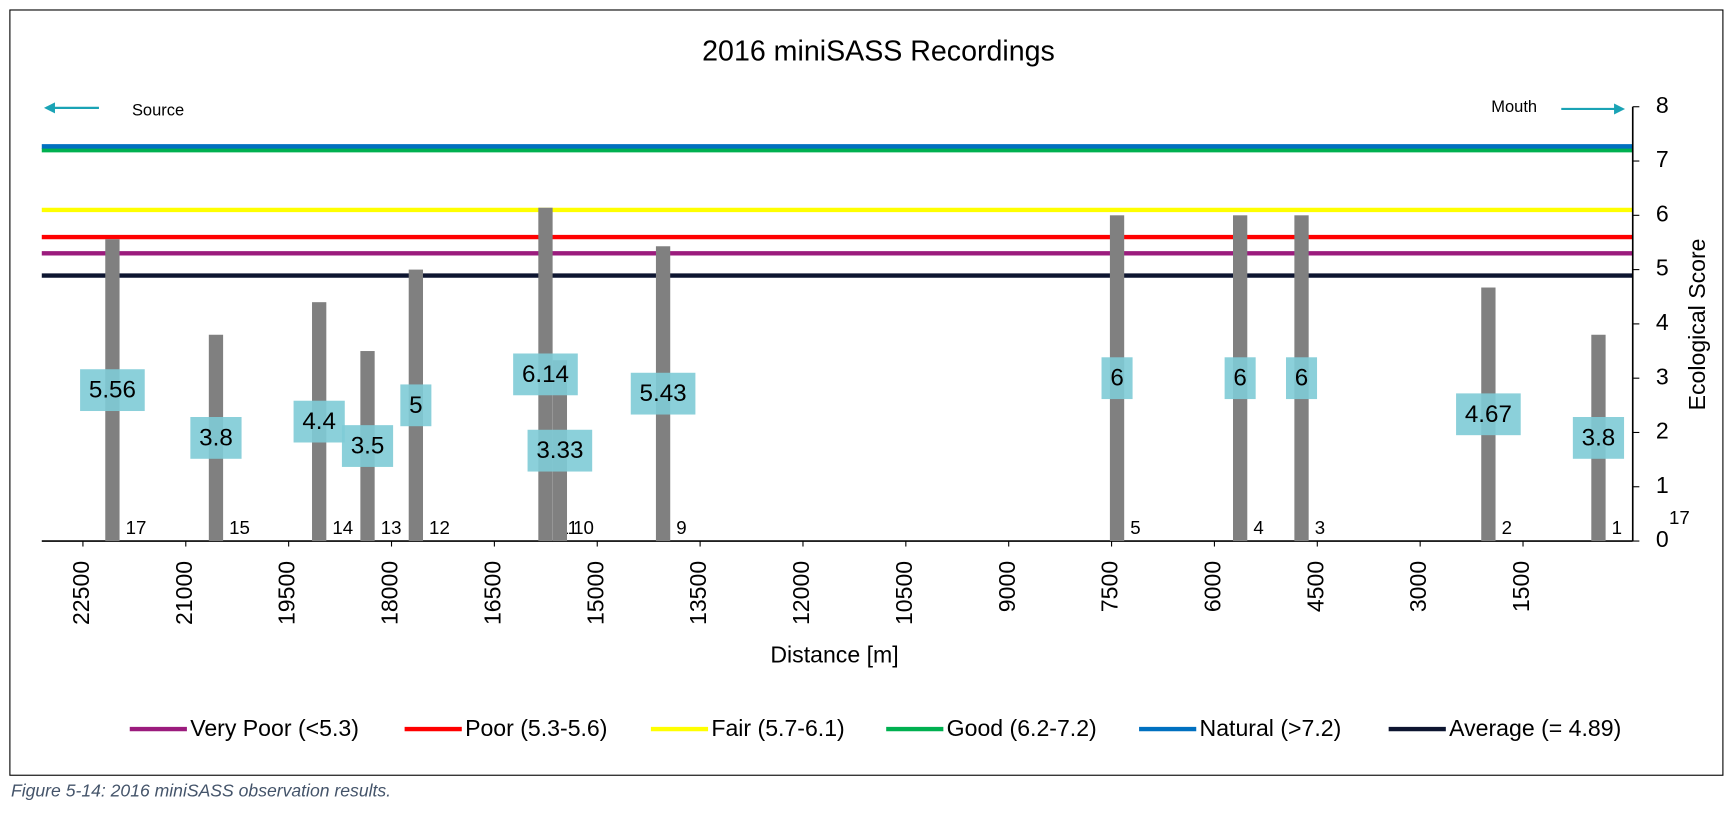 The height and width of the screenshot is (827, 1724). Describe the element at coordinates (1514, 107) in the screenshot. I see `mouth-label: Mouth` at that location.